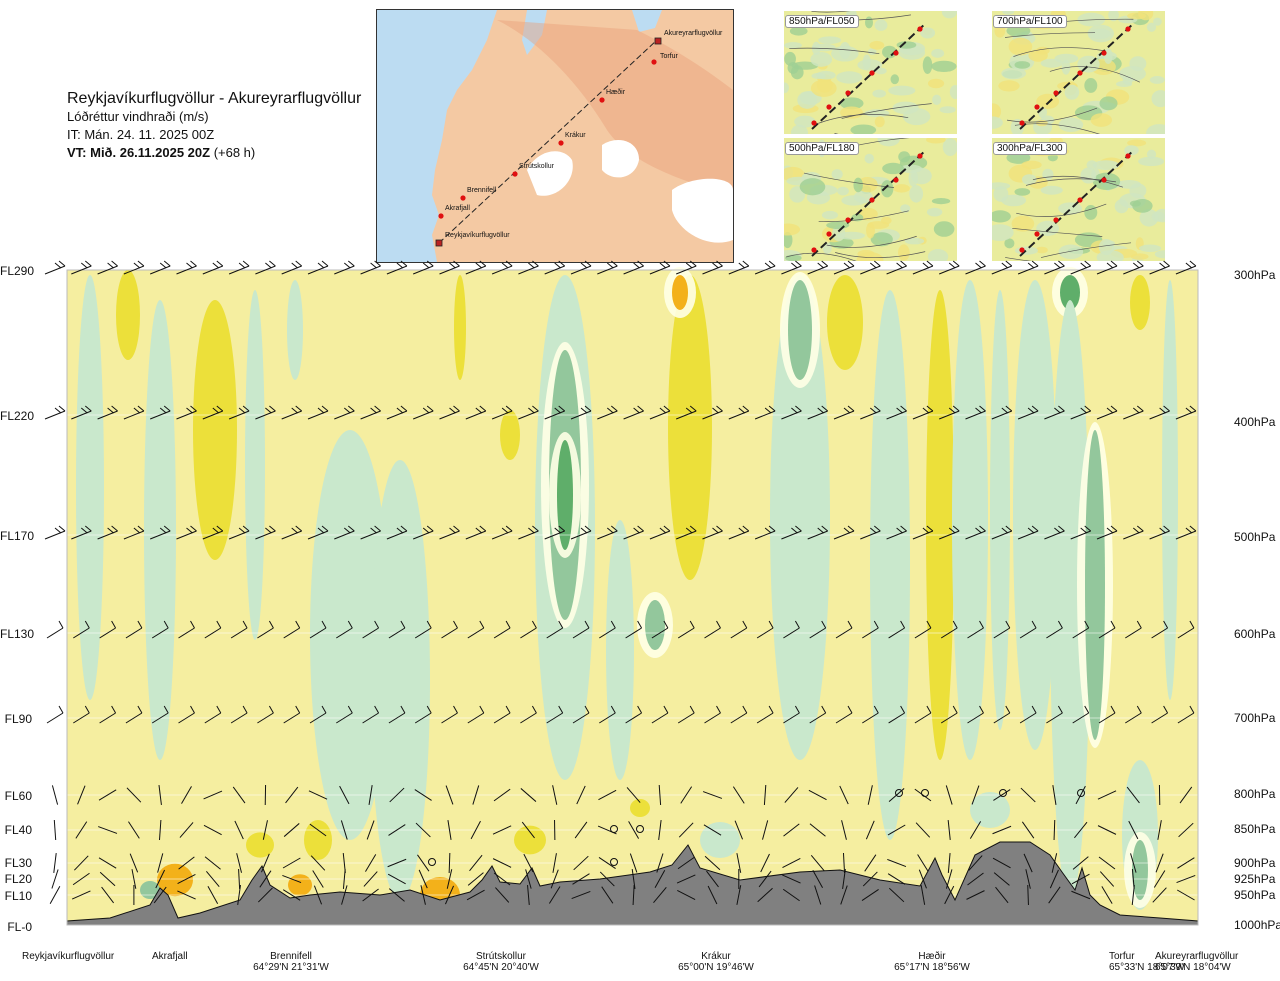 The width and height of the screenshot is (1280, 981). Describe the element at coordinates (1030, 148) in the screenshot. I see `thumbnail-300hpa-label: 300hPa/FL300` at that location.